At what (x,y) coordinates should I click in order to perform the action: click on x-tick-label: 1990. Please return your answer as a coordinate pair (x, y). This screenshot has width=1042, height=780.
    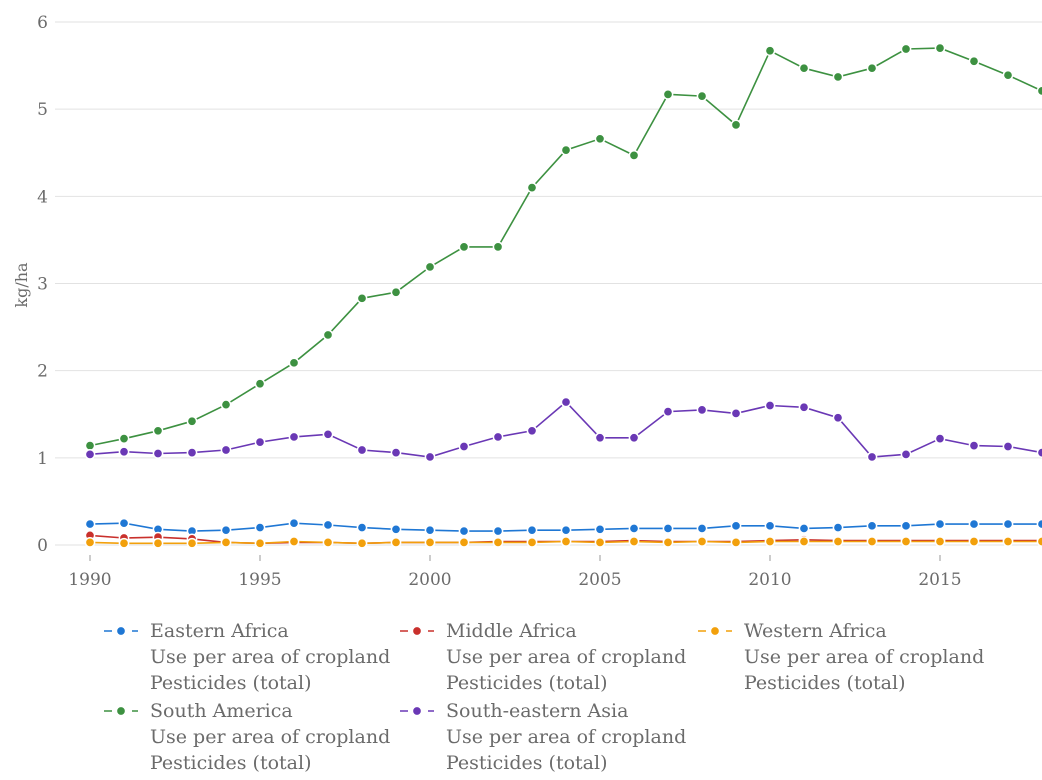
    Looking at the image, I should click on (89, 580).